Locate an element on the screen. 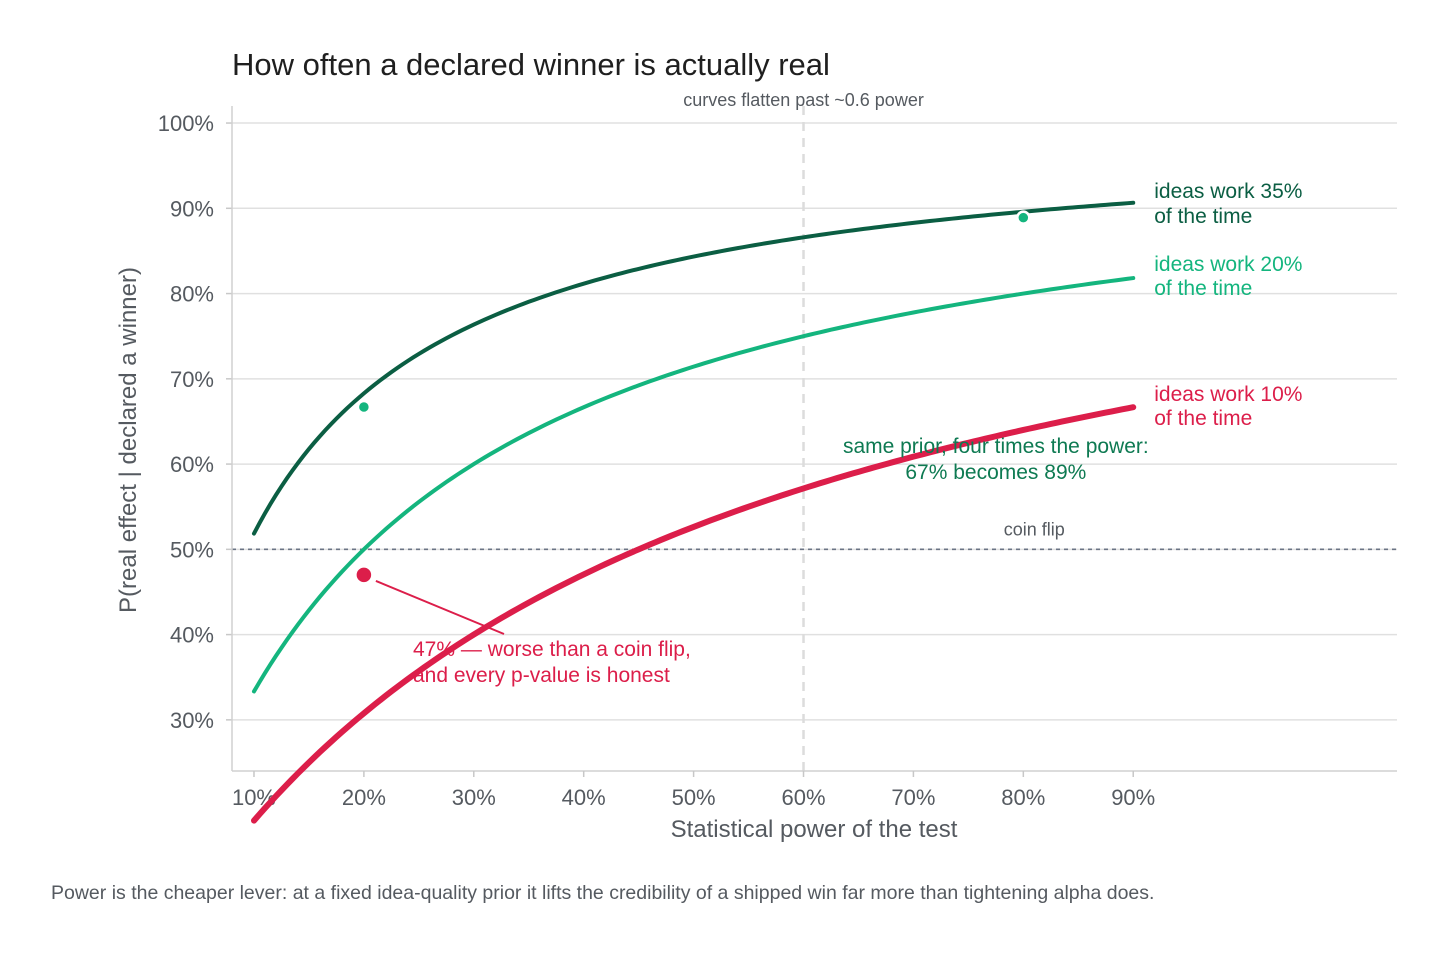 The height and width of the screenshot is (955, 1448). x-axis-label: Statistical power of the test is located at coordinates (814, 829).